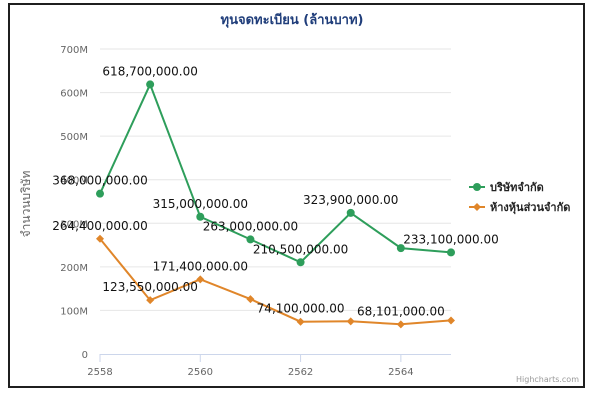 The width and height of the screenshot is (594, 394). What do you see at coordinates (99, 181) in the screenshot?
I see `data-label: 368,000,000.00` at bounding box center [99, 181].